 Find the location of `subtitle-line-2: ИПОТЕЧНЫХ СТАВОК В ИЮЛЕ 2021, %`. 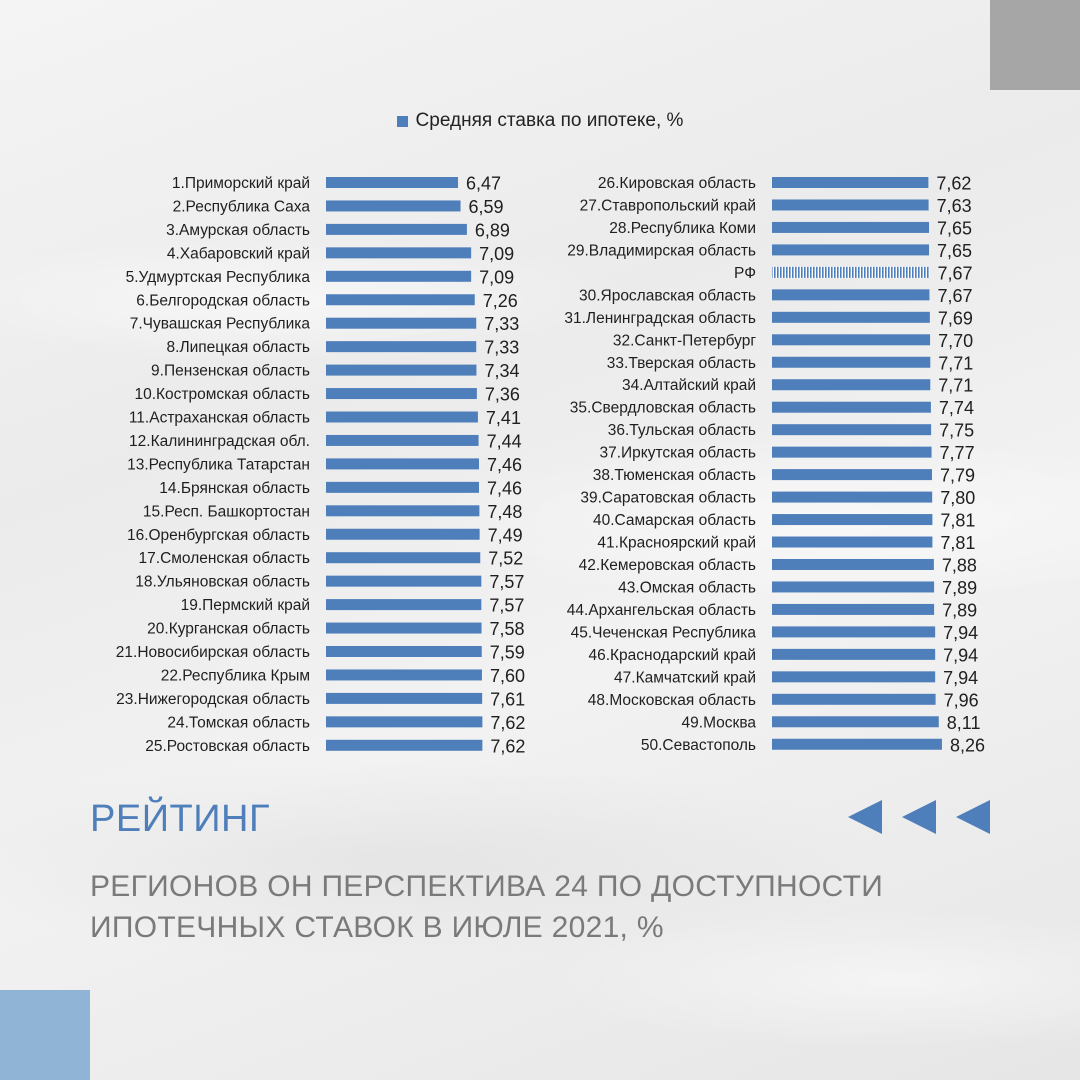

subtitle-line-2: ИПОТЕЧНЫХ СТАВОК В ИЮЛЕ 2021, % is located at coordinates (377, 927).